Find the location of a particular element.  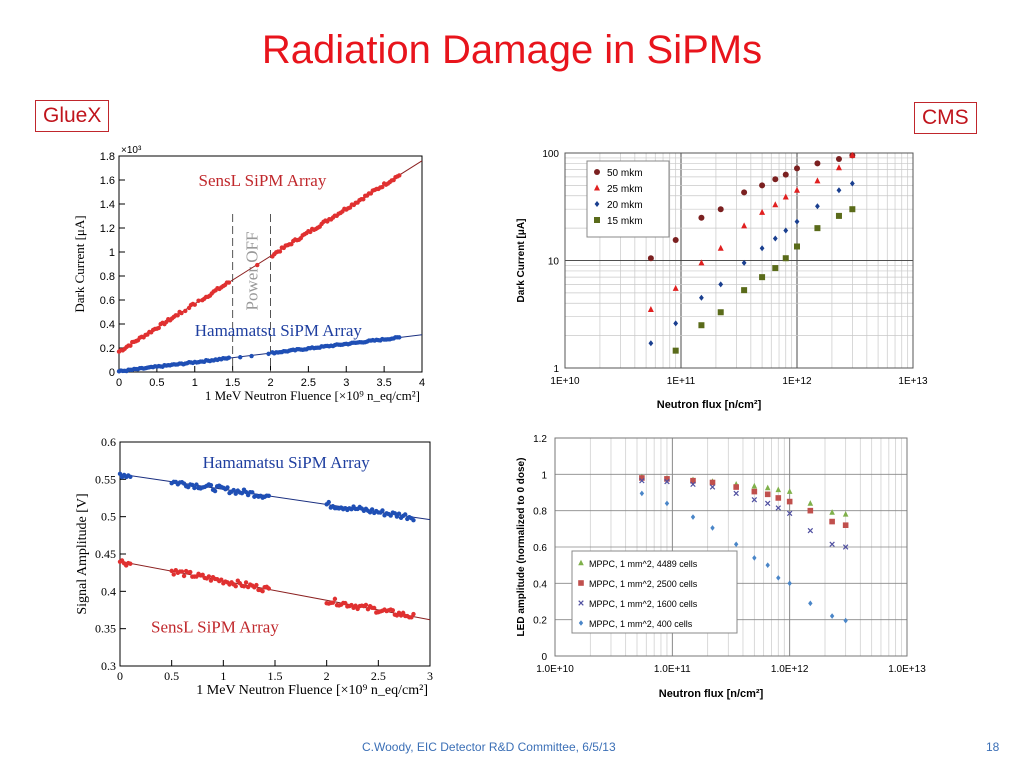

x-tick-label: 1E+11 is located at coordinates (681, 381).